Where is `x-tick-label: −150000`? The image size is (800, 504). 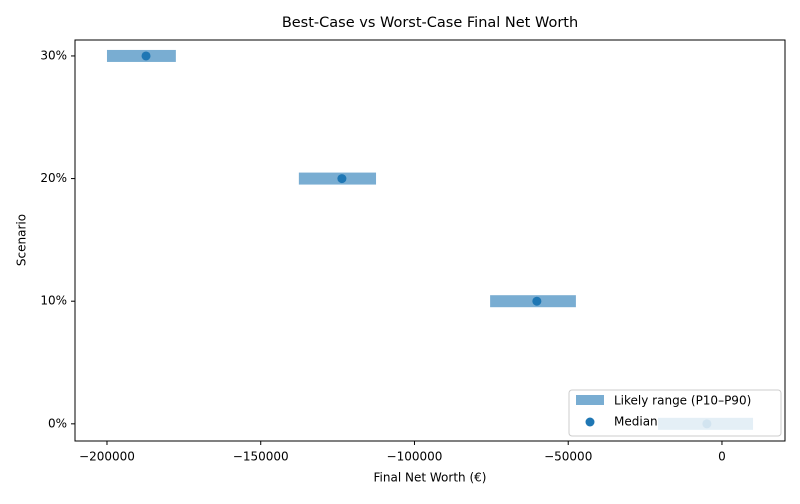
x-tick-label: −150000 is located at coordinates (261, 457).